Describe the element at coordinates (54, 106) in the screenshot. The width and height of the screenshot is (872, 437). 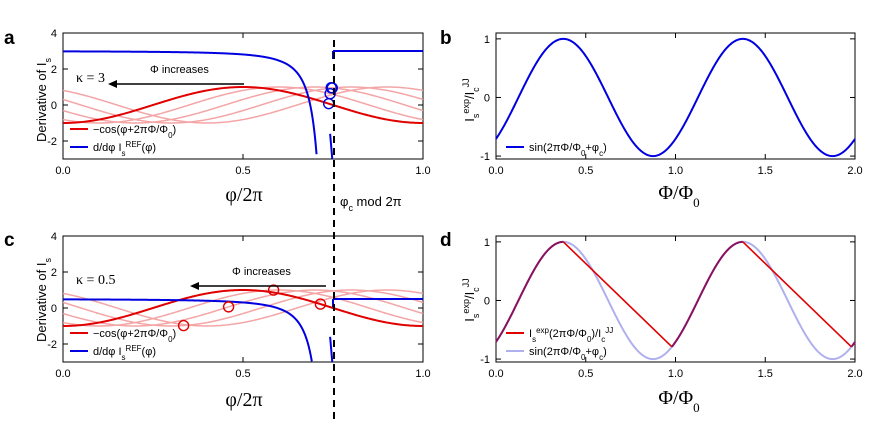
I see `ytick-label-a-1: 0` at that location.